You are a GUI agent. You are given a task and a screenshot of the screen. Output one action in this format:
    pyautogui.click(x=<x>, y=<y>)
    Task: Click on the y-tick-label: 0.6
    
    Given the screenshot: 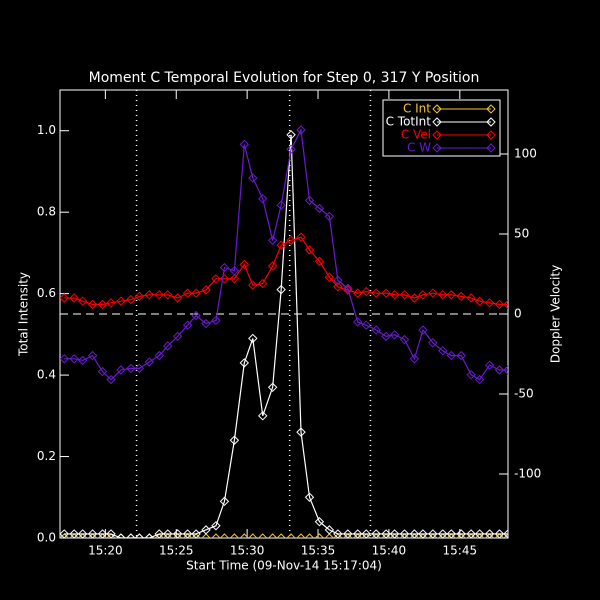 What is the action you would take?
    pyautogui.click(x=46, y=293)
    